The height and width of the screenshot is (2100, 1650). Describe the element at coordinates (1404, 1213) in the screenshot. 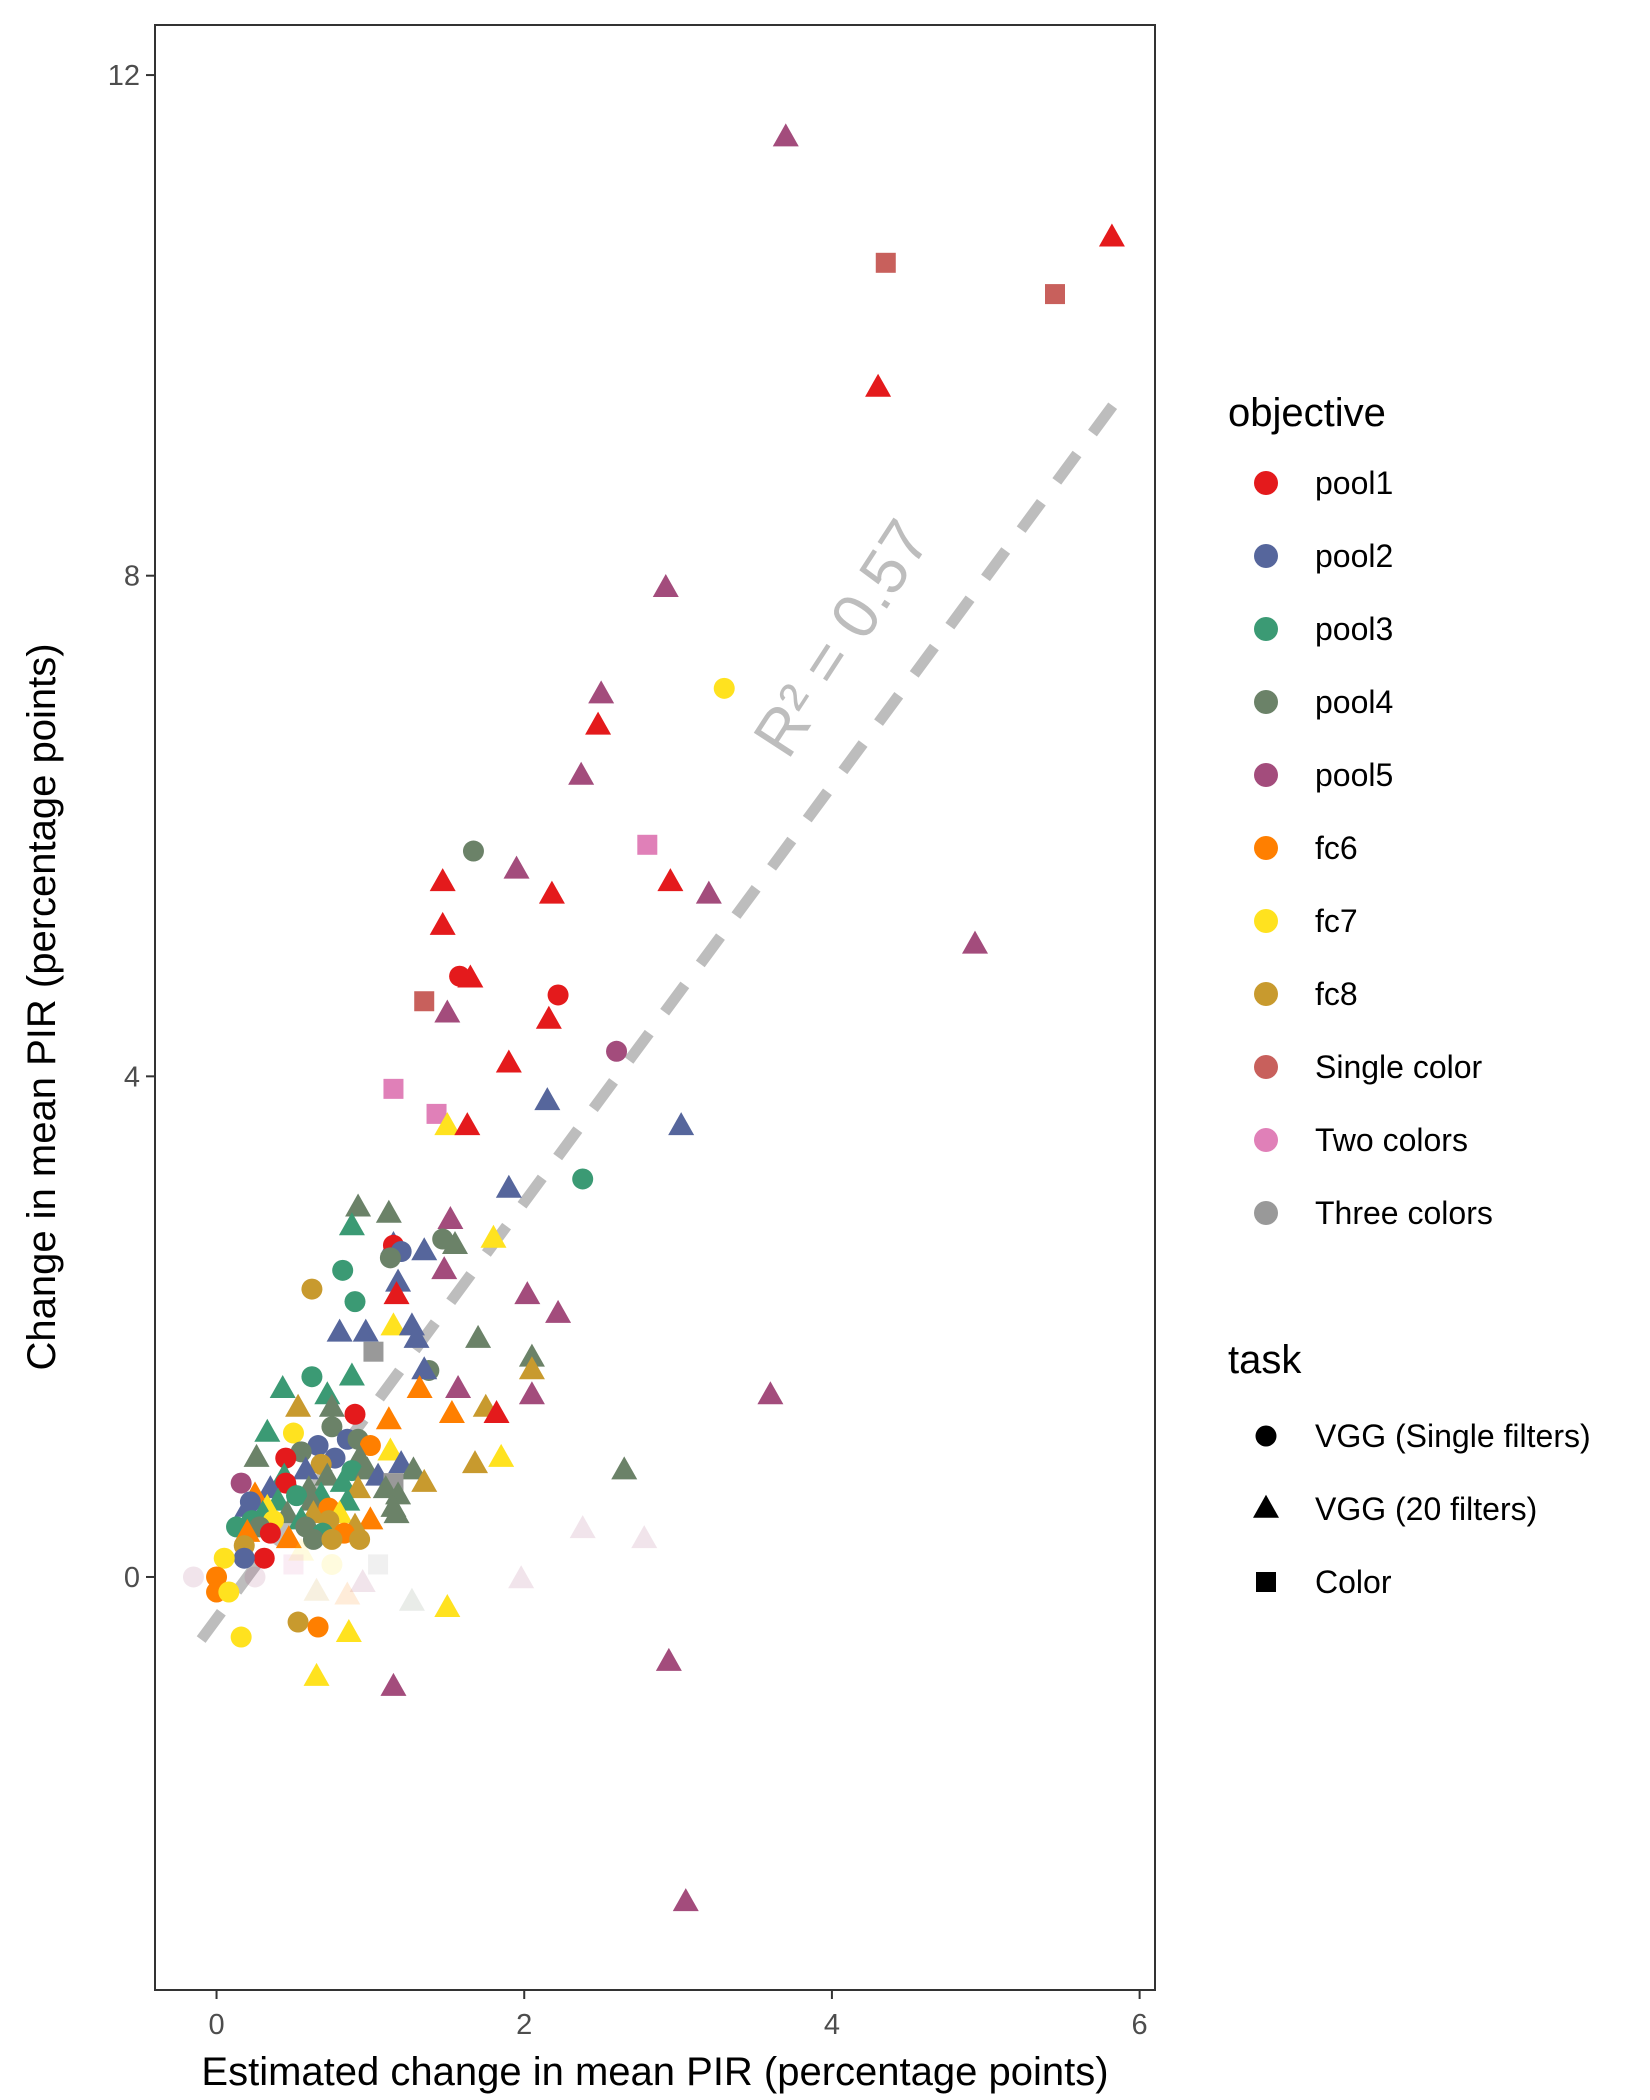

I see `legend-objective-label: Three colors` at that location.